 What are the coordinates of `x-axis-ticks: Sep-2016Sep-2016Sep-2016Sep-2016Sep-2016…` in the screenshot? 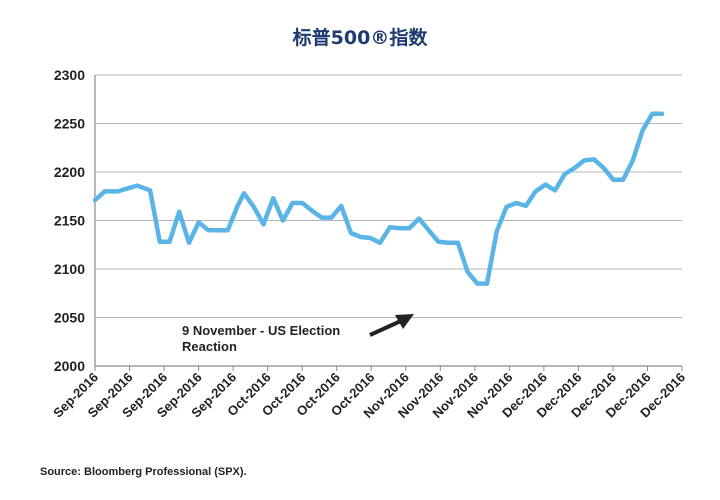 It's located at (369, 393).